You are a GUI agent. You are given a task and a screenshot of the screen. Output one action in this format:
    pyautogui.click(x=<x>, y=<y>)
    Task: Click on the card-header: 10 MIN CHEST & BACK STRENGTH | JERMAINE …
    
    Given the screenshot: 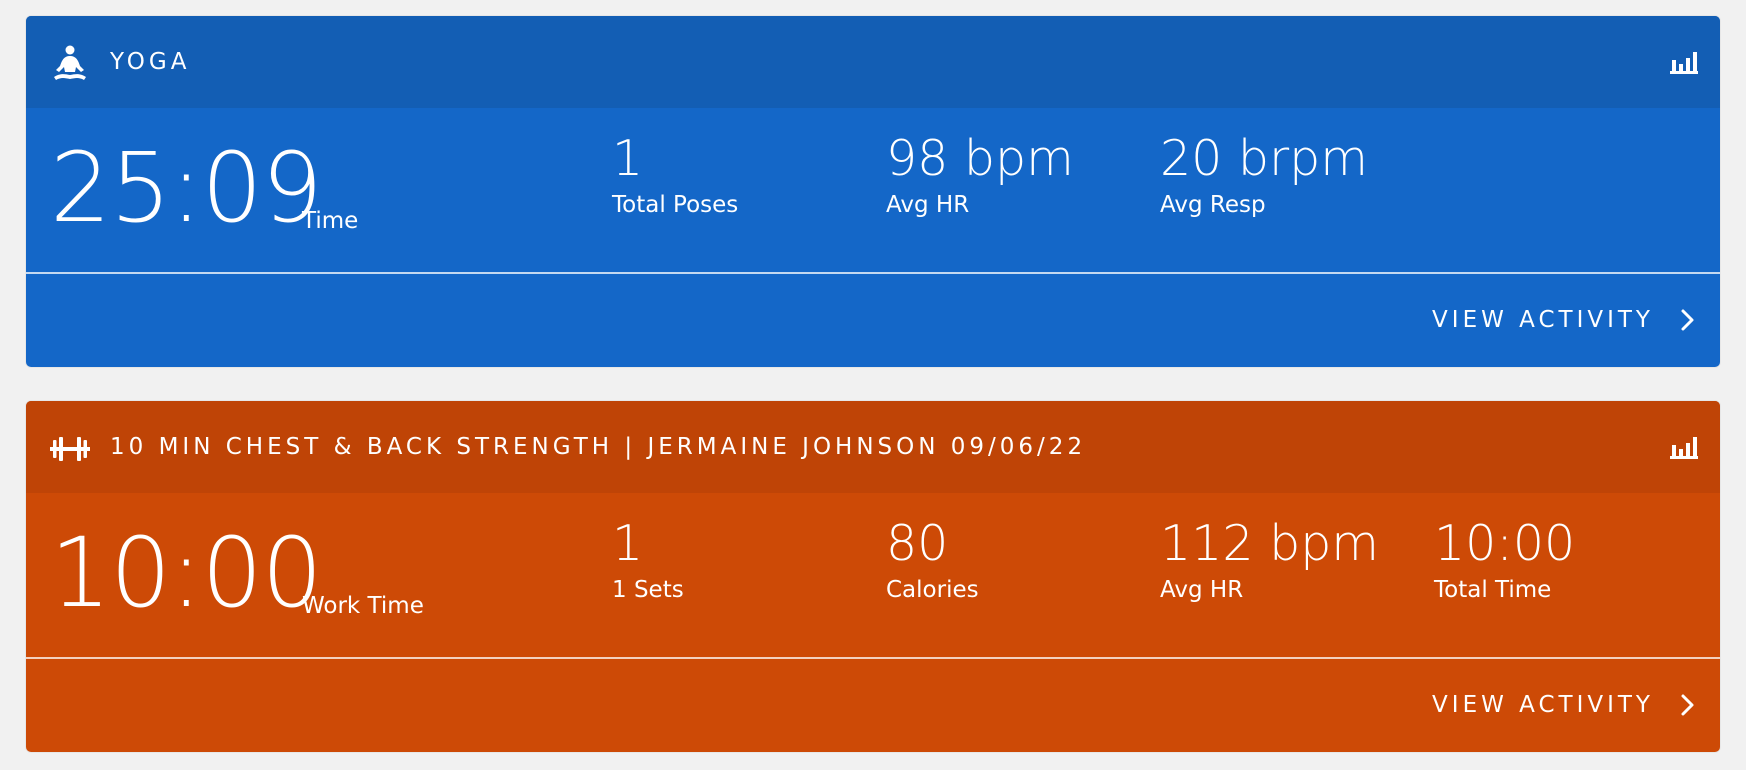 What is the action you would take?
    pyautogui.click(x=873, y=447)
    